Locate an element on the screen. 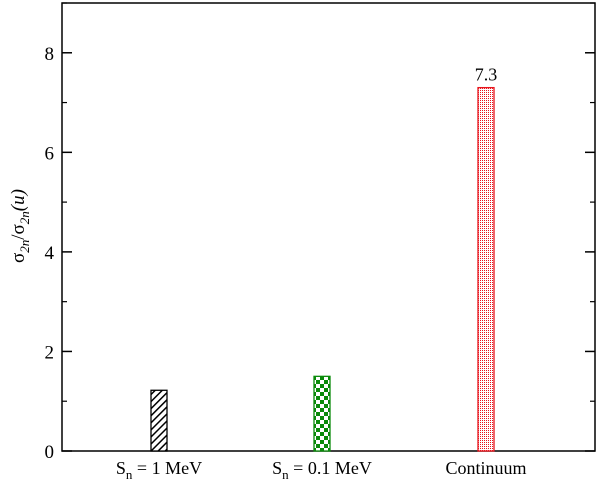 The height and width of the screenshot is (484, 598). y-tick-label: 0 is located at coordinates (50, 452).